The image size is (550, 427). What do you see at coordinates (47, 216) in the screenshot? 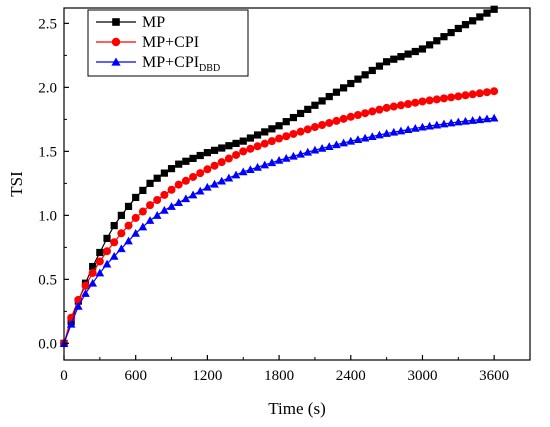
I see `y-tick-label: 1.0` at bounding box center [47, 216].